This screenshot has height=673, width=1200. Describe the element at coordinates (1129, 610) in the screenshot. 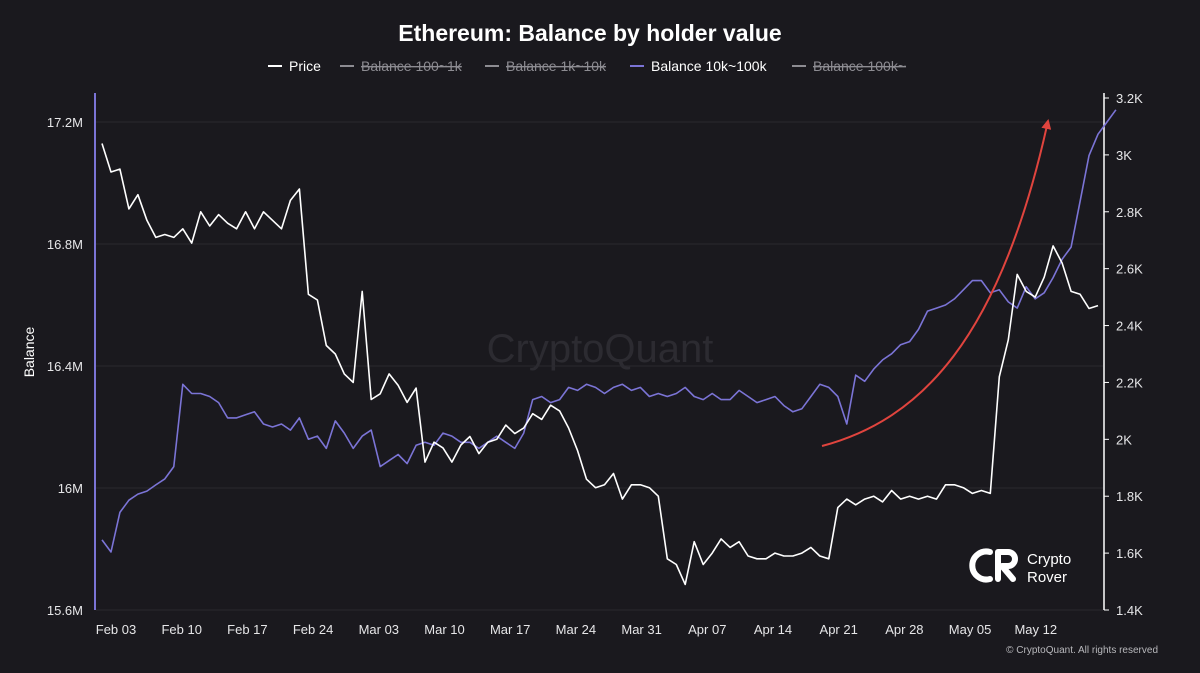

I see `right-tick-label: 1.4K` at that location.